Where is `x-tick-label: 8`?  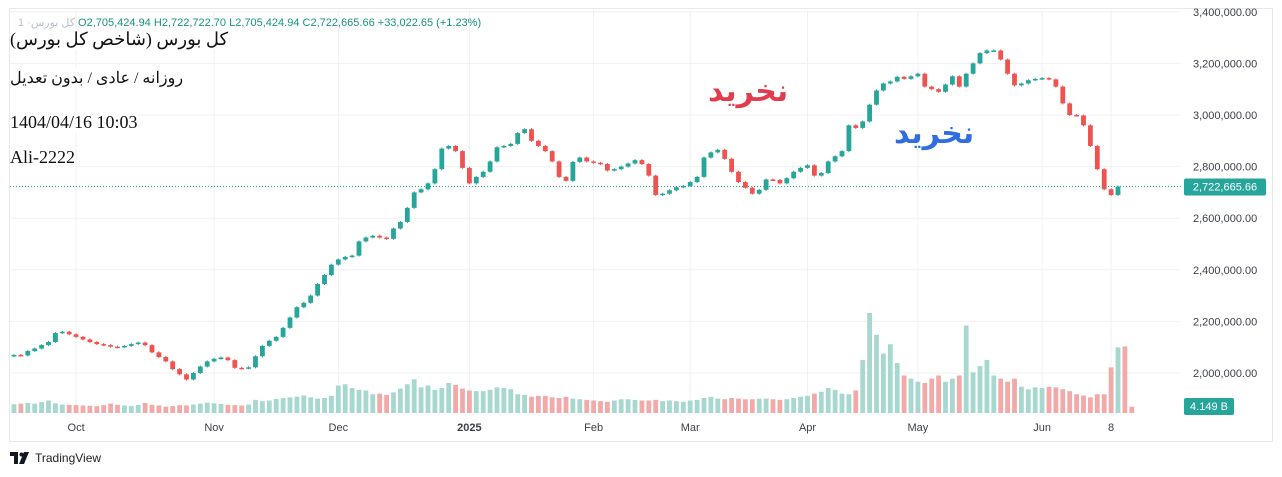
x-tick-label: 8 is located at coordinates (1111, 428).